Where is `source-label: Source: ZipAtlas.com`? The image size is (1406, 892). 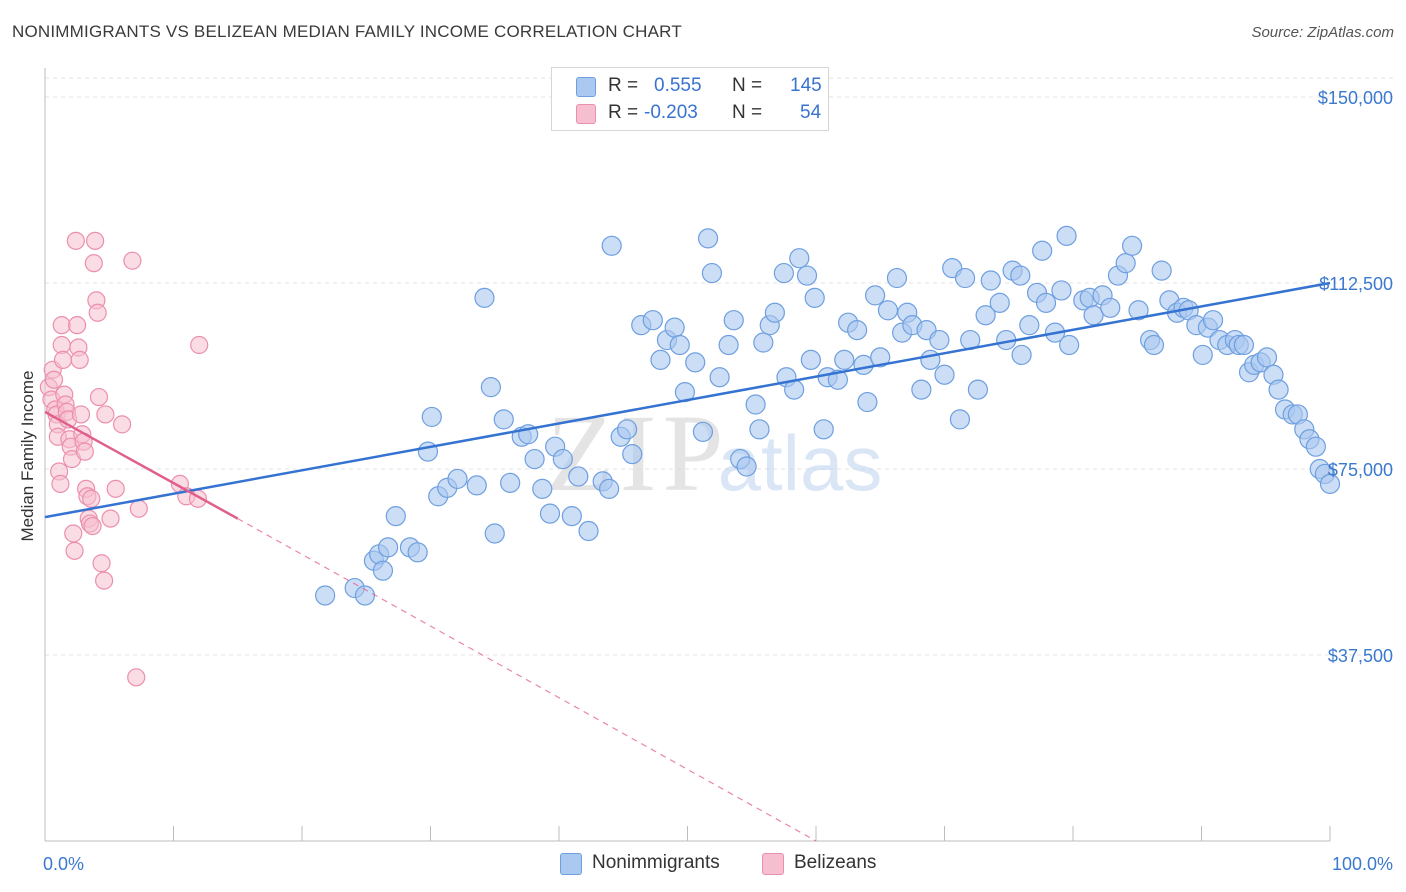 source-label: Source: ZipAtlas.com is located at coordinates (1322, 32).